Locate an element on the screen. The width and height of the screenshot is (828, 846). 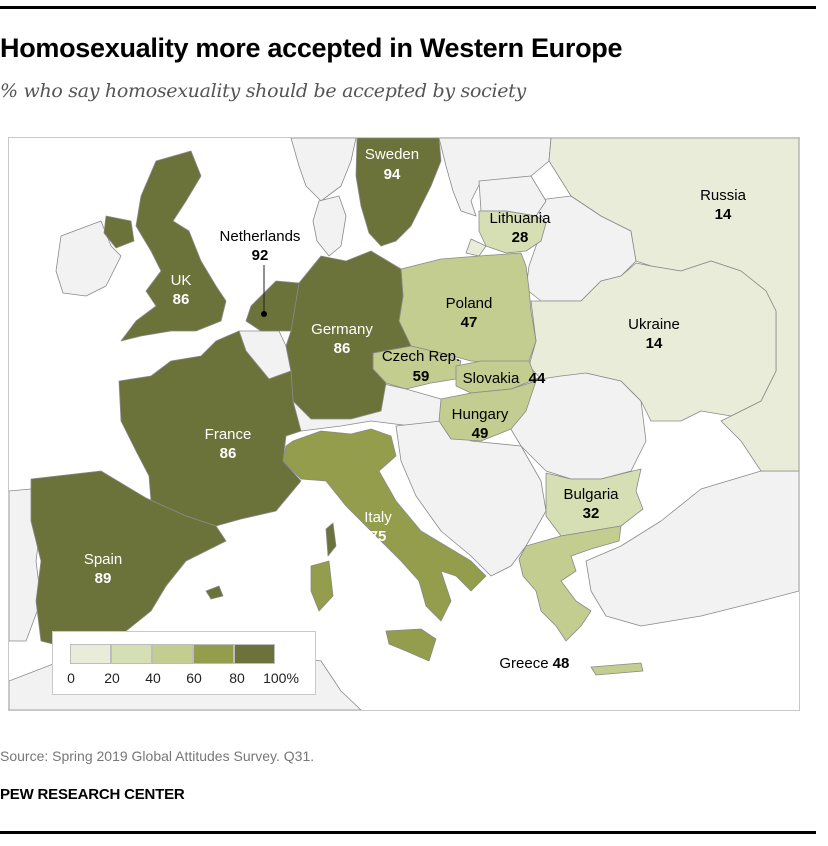
country-spain is located at coordinates (128, 558).